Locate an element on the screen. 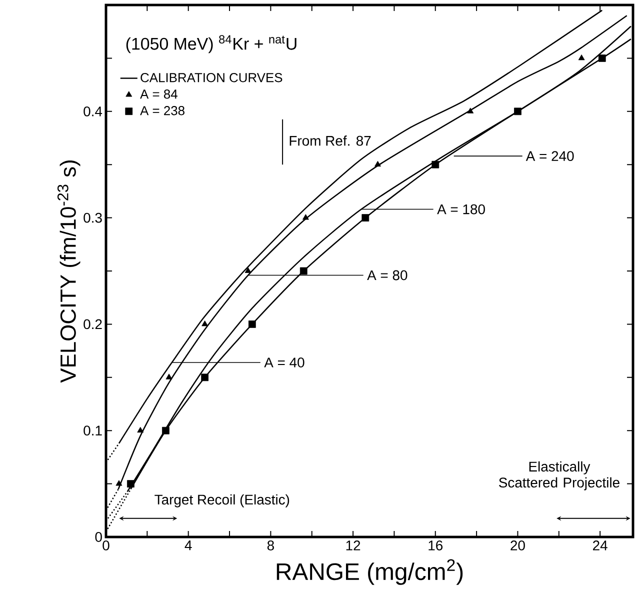  x-tick-label: 12 is located at coordinates (353, 545).